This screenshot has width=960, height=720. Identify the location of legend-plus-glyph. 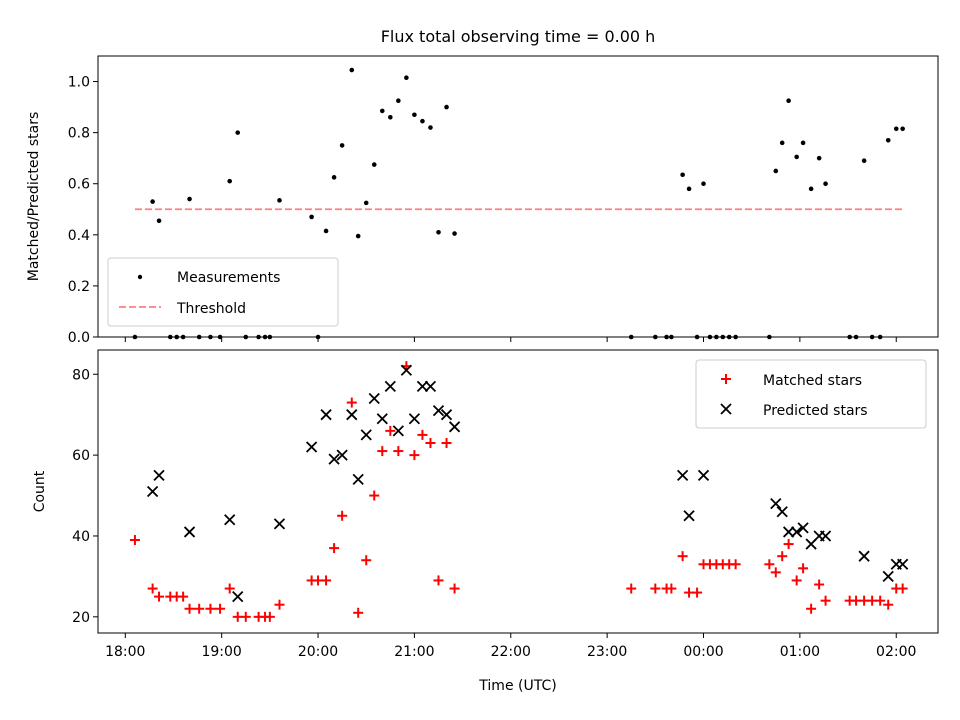
(726, 379).